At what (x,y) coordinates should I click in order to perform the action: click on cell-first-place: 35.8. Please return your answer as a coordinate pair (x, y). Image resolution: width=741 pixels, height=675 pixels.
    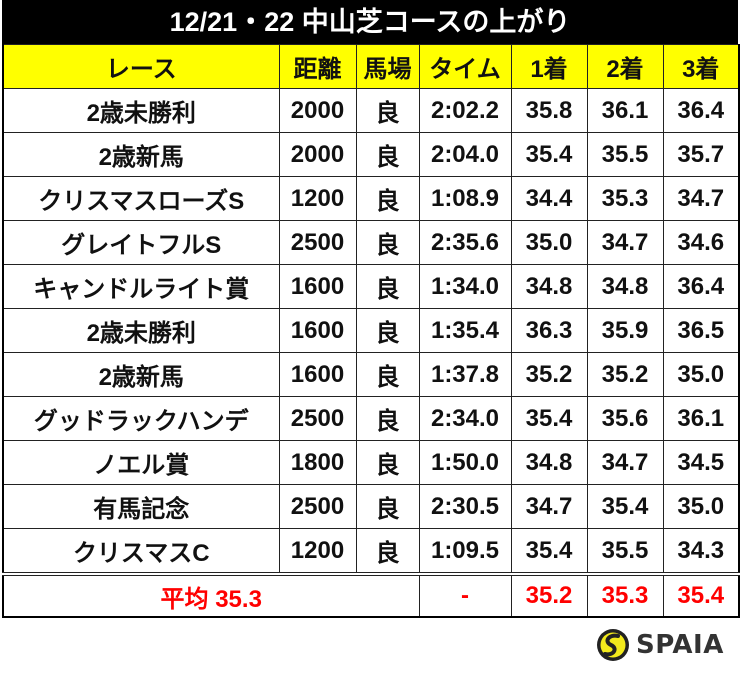
    Looking at the image, I should click on (549, 110).